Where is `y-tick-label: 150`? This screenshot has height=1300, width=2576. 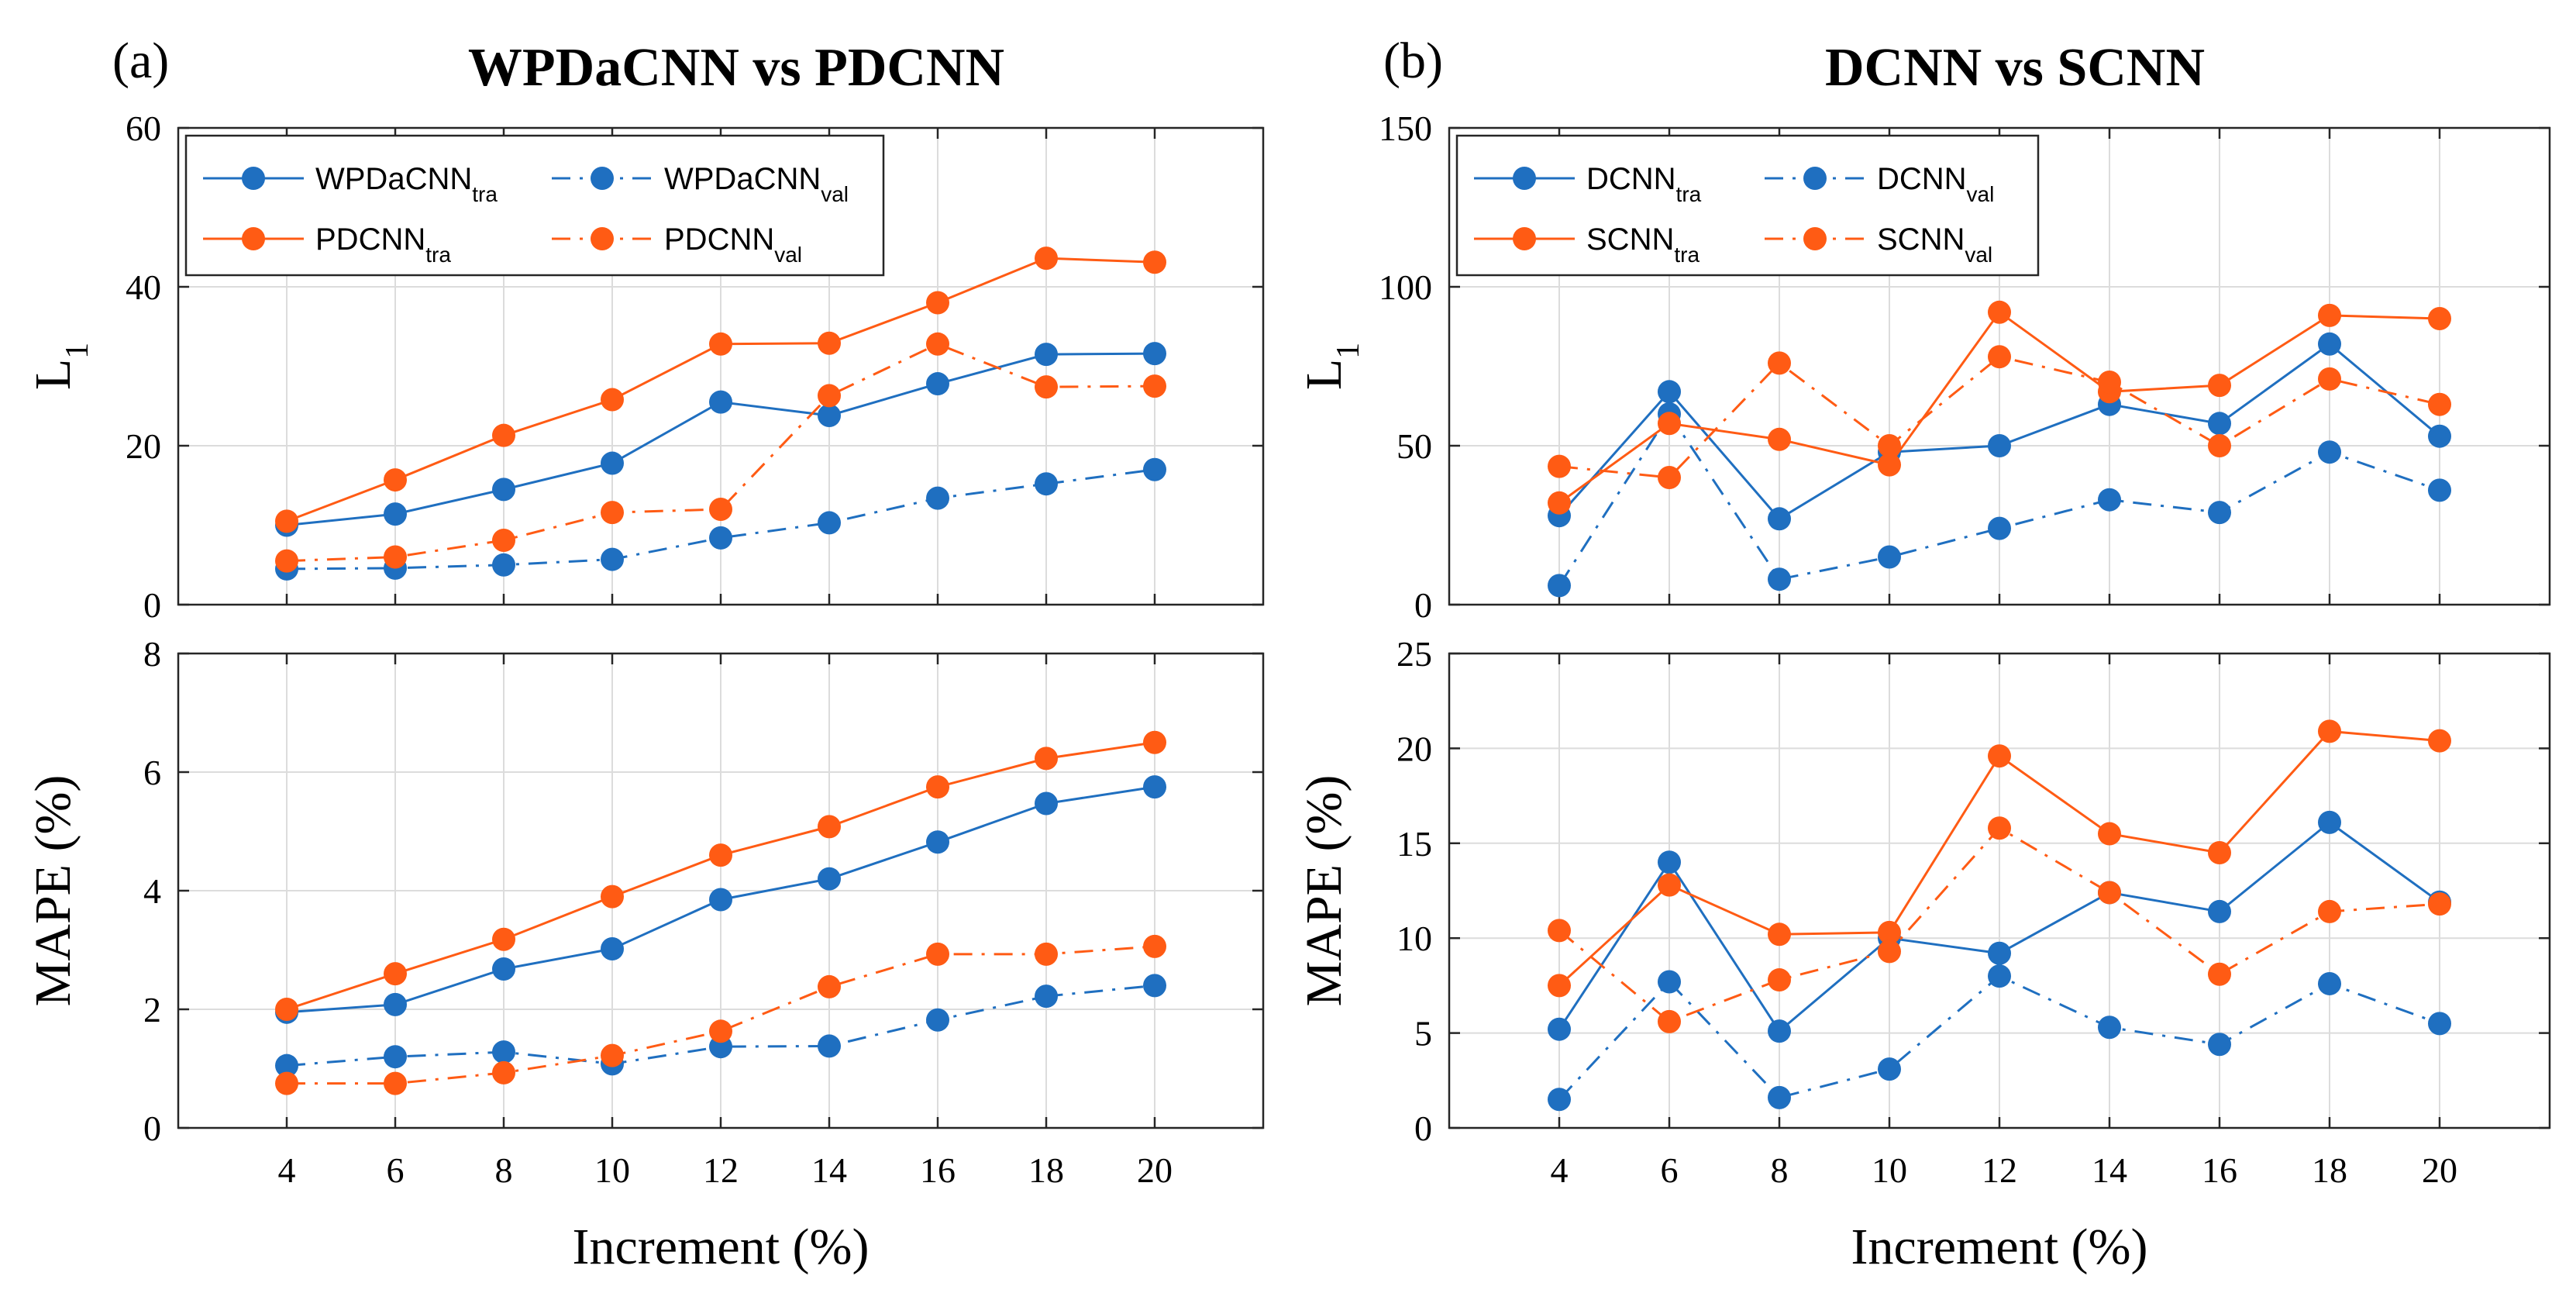
y-tick-label: 150 is located at coordinates (1405, 129).